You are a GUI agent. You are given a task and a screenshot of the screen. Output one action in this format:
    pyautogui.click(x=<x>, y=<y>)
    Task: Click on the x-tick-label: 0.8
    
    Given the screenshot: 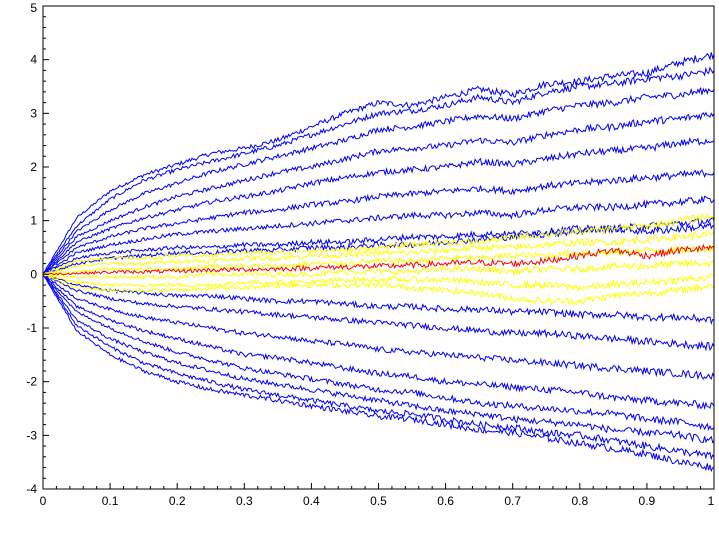 What is the action you would take?
    pyautogui.click(x=579, y=501)
    